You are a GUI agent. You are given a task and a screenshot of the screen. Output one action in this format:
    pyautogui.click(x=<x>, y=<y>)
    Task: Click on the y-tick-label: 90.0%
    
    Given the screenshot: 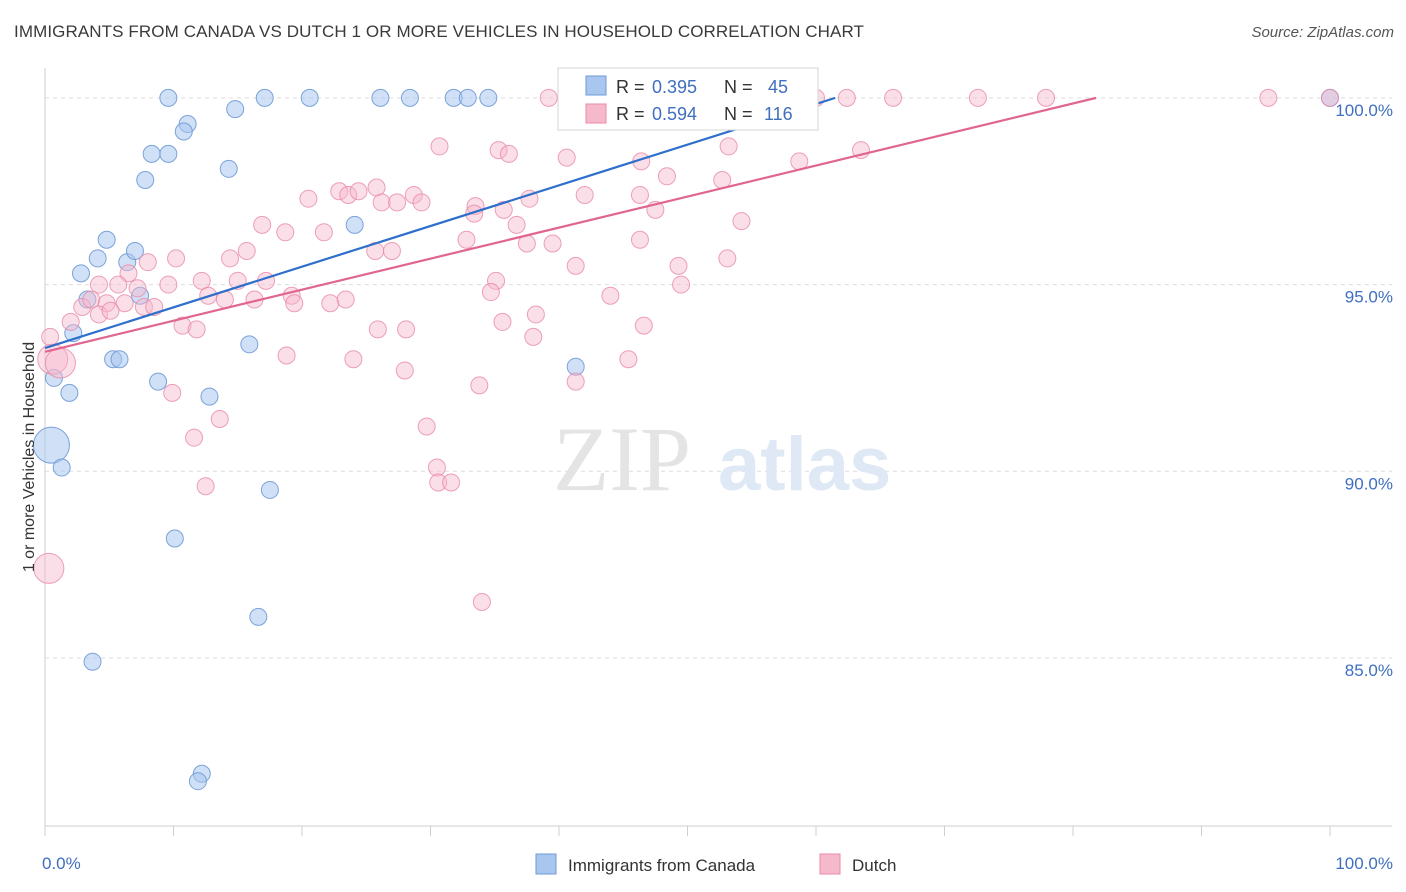 What is the action you would take?
    pyautogui.click(x=1369, y=483)
    